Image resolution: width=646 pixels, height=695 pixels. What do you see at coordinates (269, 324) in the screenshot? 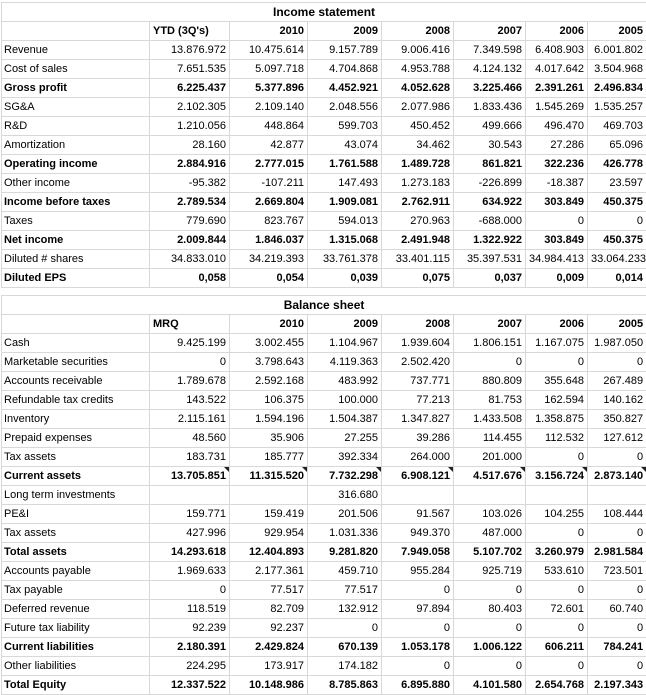
I see `column-header: 2010` at bounding box center [269, 324].